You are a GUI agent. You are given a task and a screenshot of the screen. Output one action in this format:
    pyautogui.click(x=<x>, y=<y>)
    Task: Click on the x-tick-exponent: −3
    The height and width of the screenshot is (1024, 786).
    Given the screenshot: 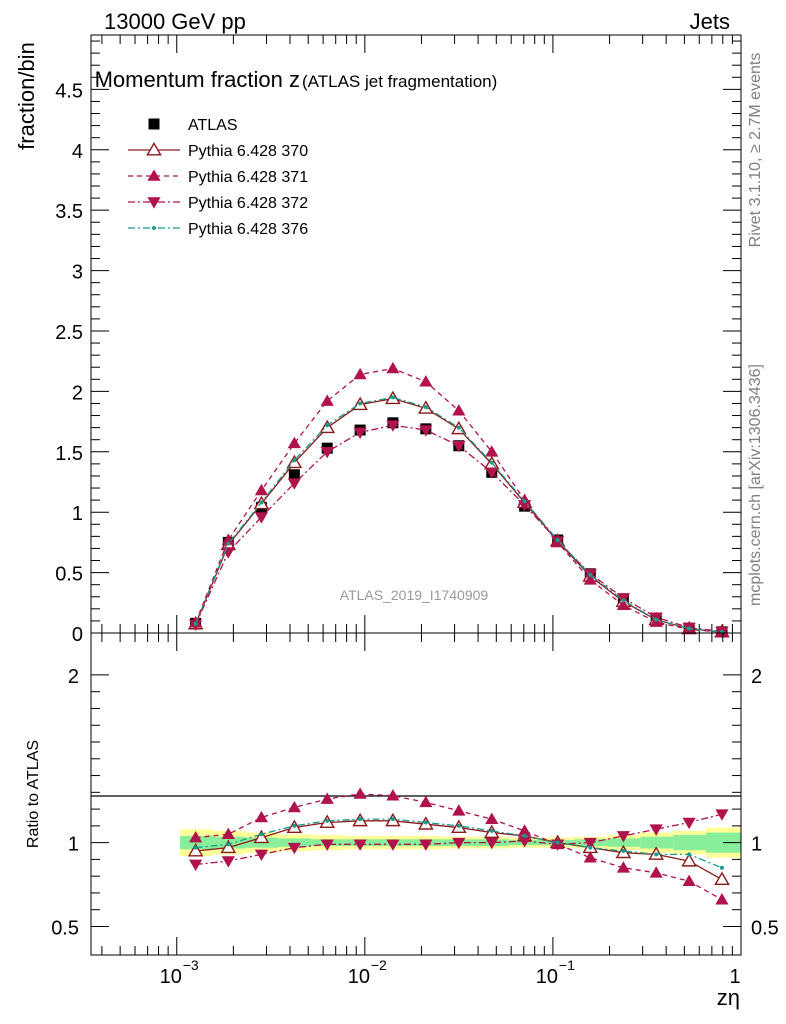 What is the action you would take?
    pyautogui.click(x=191, y=965)
    